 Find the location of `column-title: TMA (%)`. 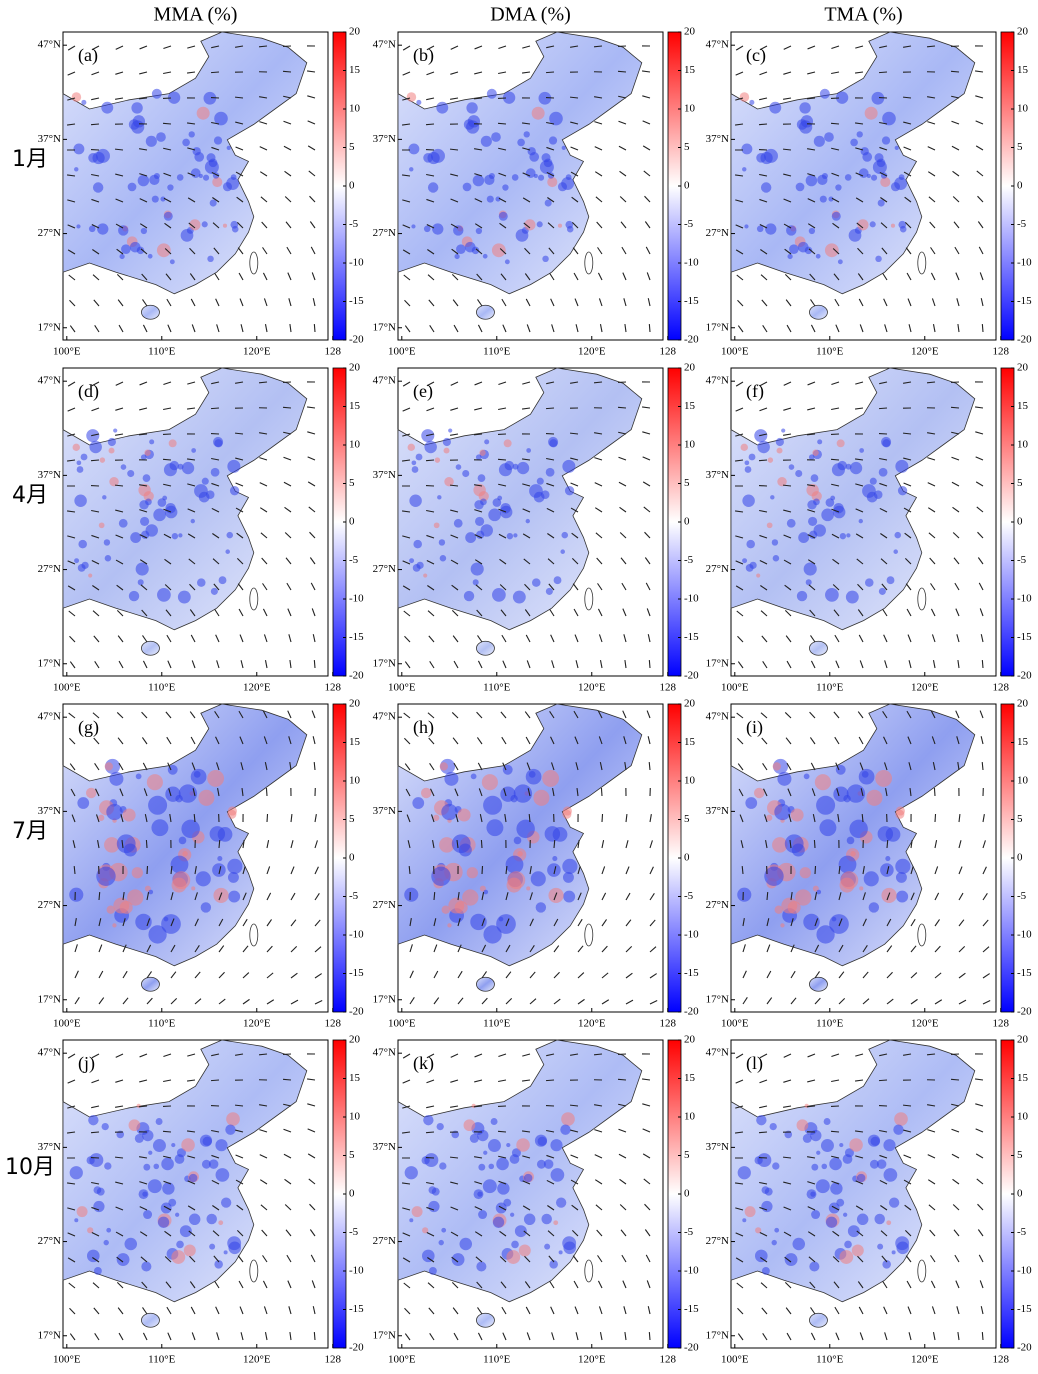

column-title: TMA (%) is located at coordinates (863, 15).